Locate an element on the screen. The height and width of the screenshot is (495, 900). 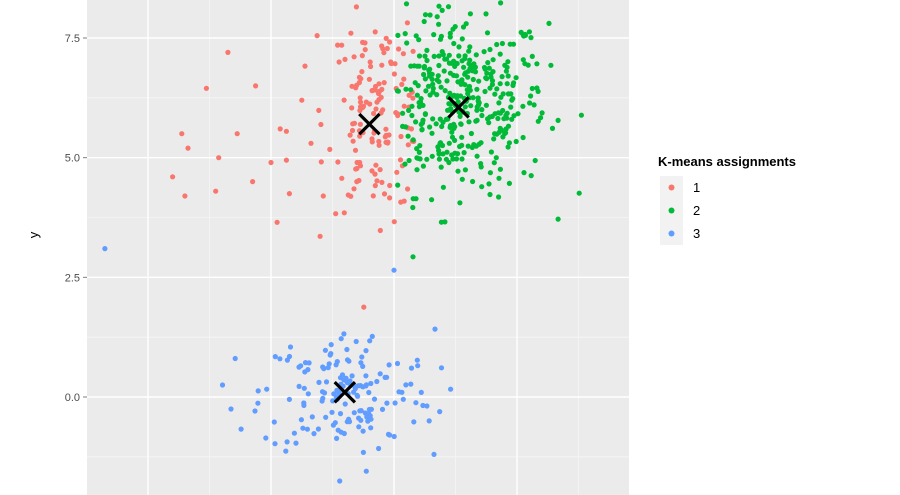
centroids is located at coordinates (401, 250).